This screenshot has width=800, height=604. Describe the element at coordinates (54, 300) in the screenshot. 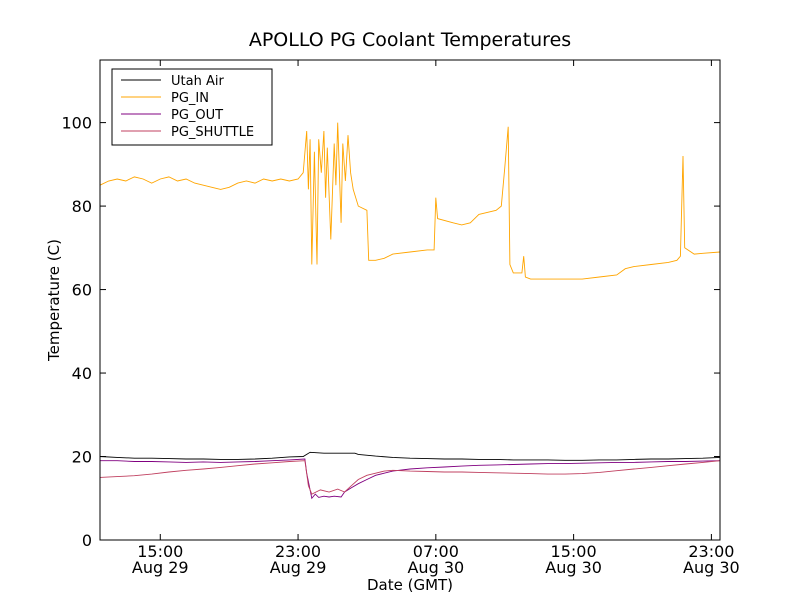

I see `y-axis-label: Temperature (C)` at that location.